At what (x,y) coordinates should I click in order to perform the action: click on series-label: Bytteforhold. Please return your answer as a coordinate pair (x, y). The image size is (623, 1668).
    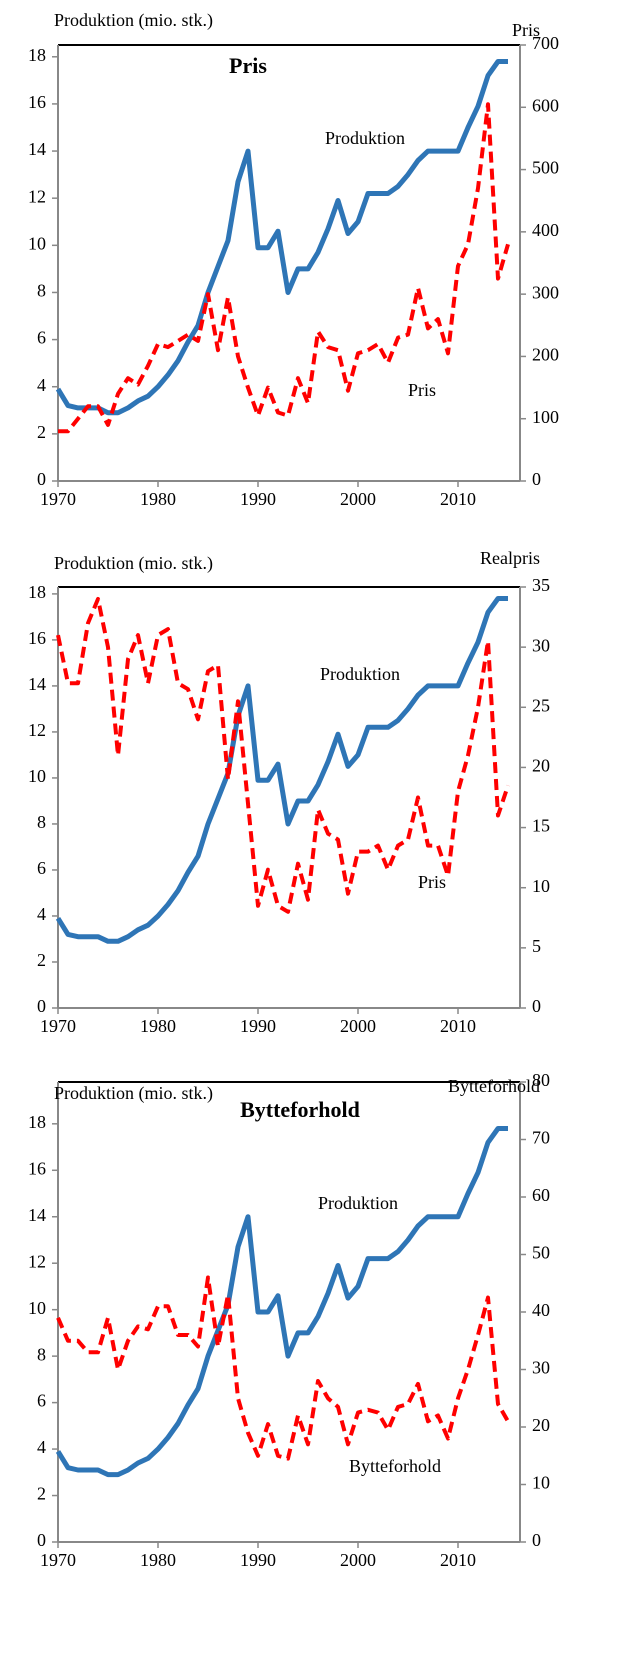
    Looking at the image, I should click on (395, 1466).